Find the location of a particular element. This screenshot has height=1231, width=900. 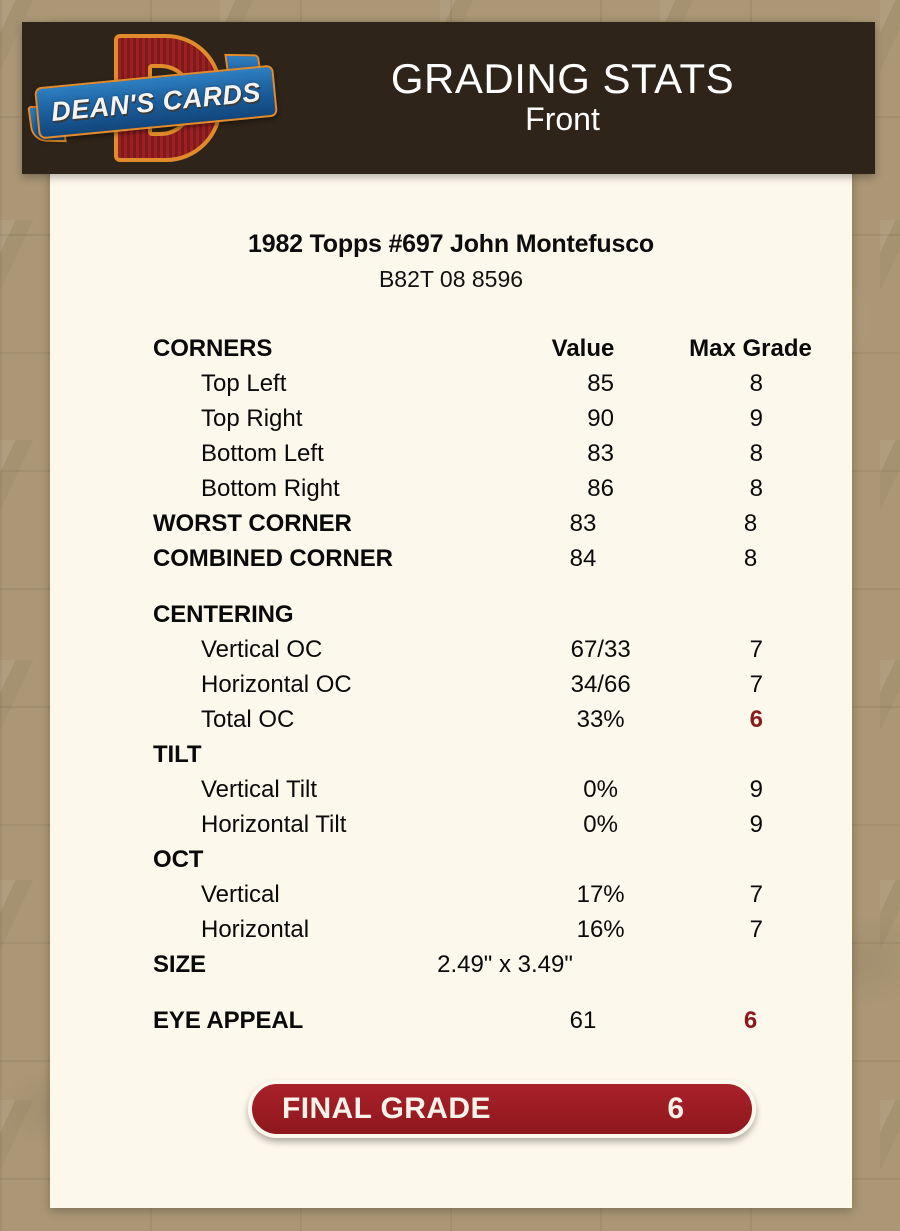

section-heading-corners: CORNERS is located at coordinates (213, 348).